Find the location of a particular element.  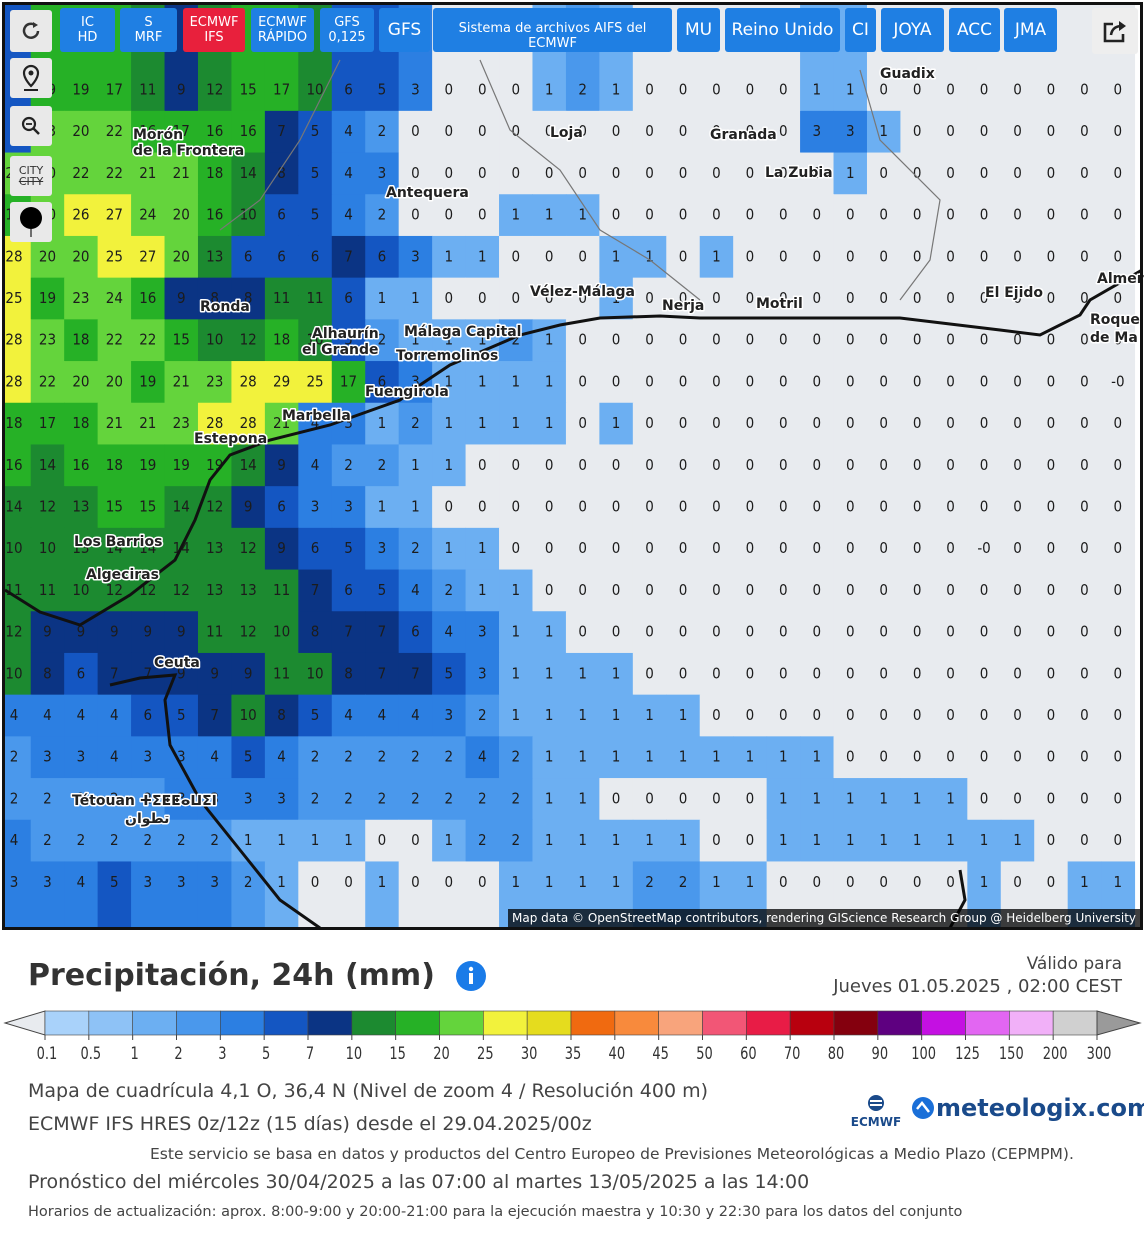

grid-value: 22 is located at coordinates (80, 173).